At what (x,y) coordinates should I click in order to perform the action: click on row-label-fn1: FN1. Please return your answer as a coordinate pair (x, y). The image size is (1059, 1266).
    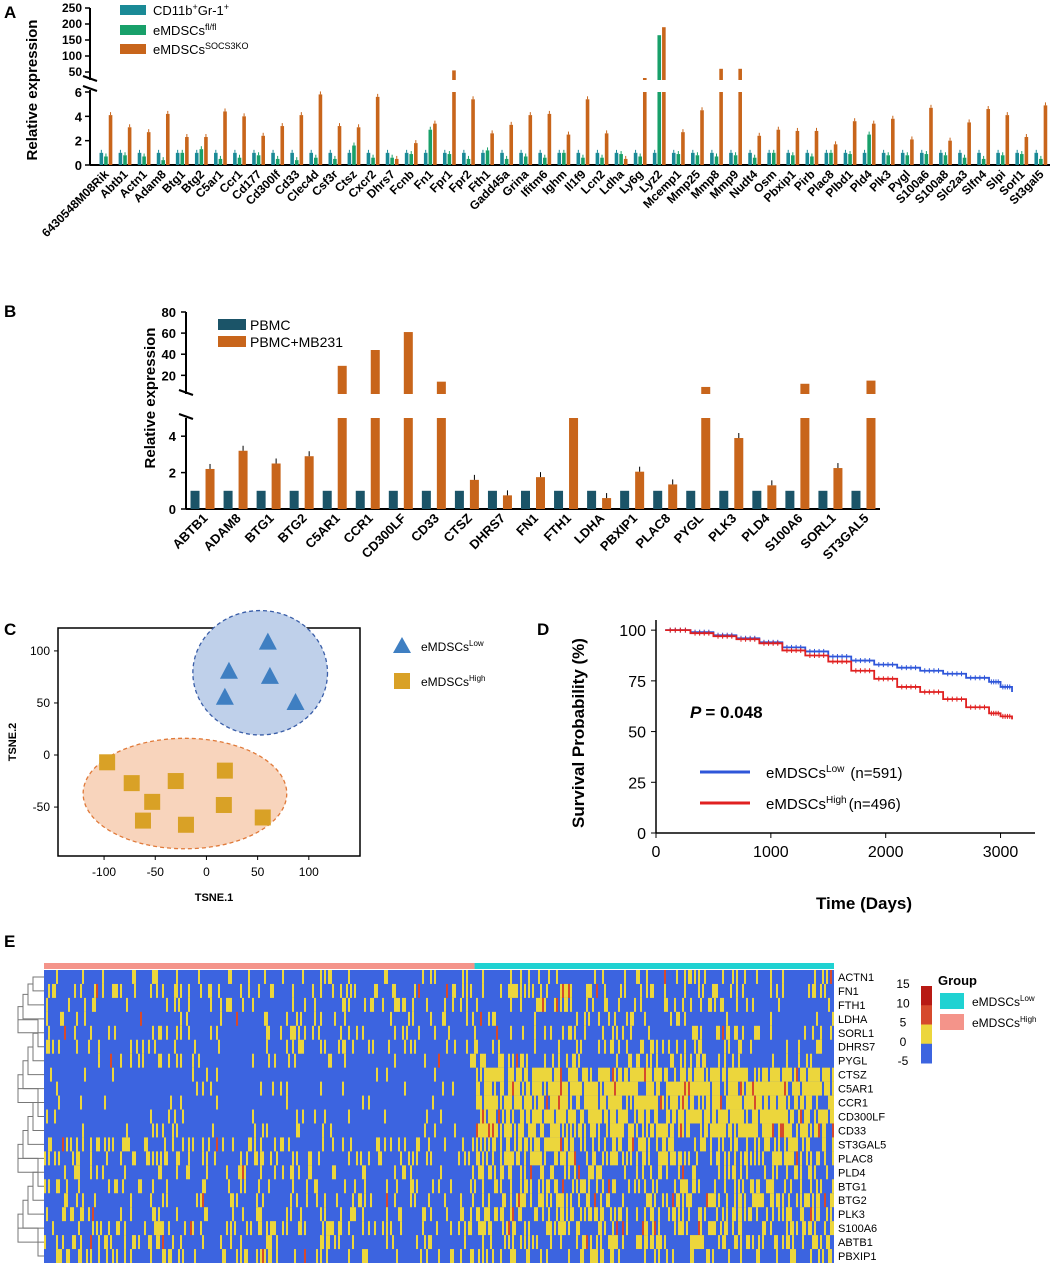
    Looking at the image, I should click on (848, 992).